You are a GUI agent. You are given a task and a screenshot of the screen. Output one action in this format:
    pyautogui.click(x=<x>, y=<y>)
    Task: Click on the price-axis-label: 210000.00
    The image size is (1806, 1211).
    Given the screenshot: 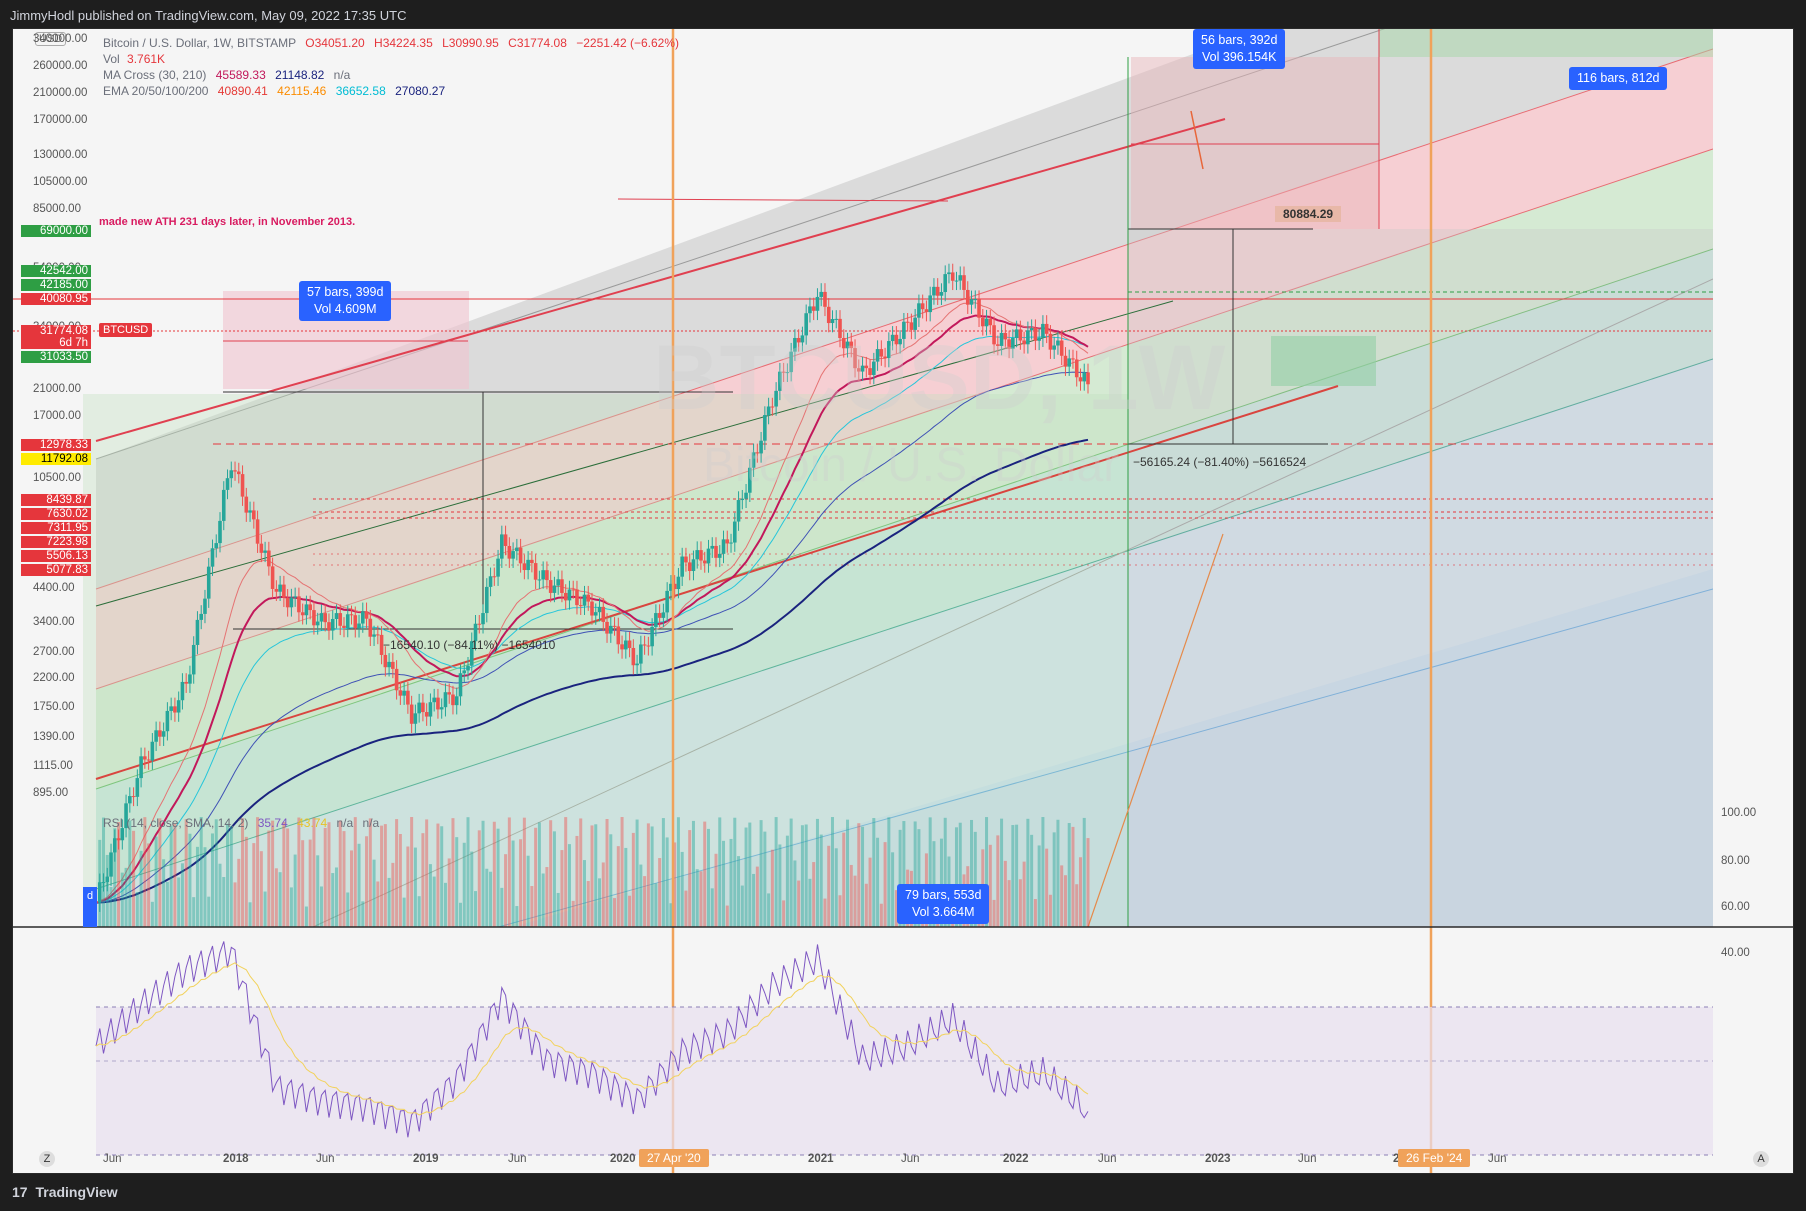 What is the action you would take?
    pyautogui.click(x=60, y=93)
    